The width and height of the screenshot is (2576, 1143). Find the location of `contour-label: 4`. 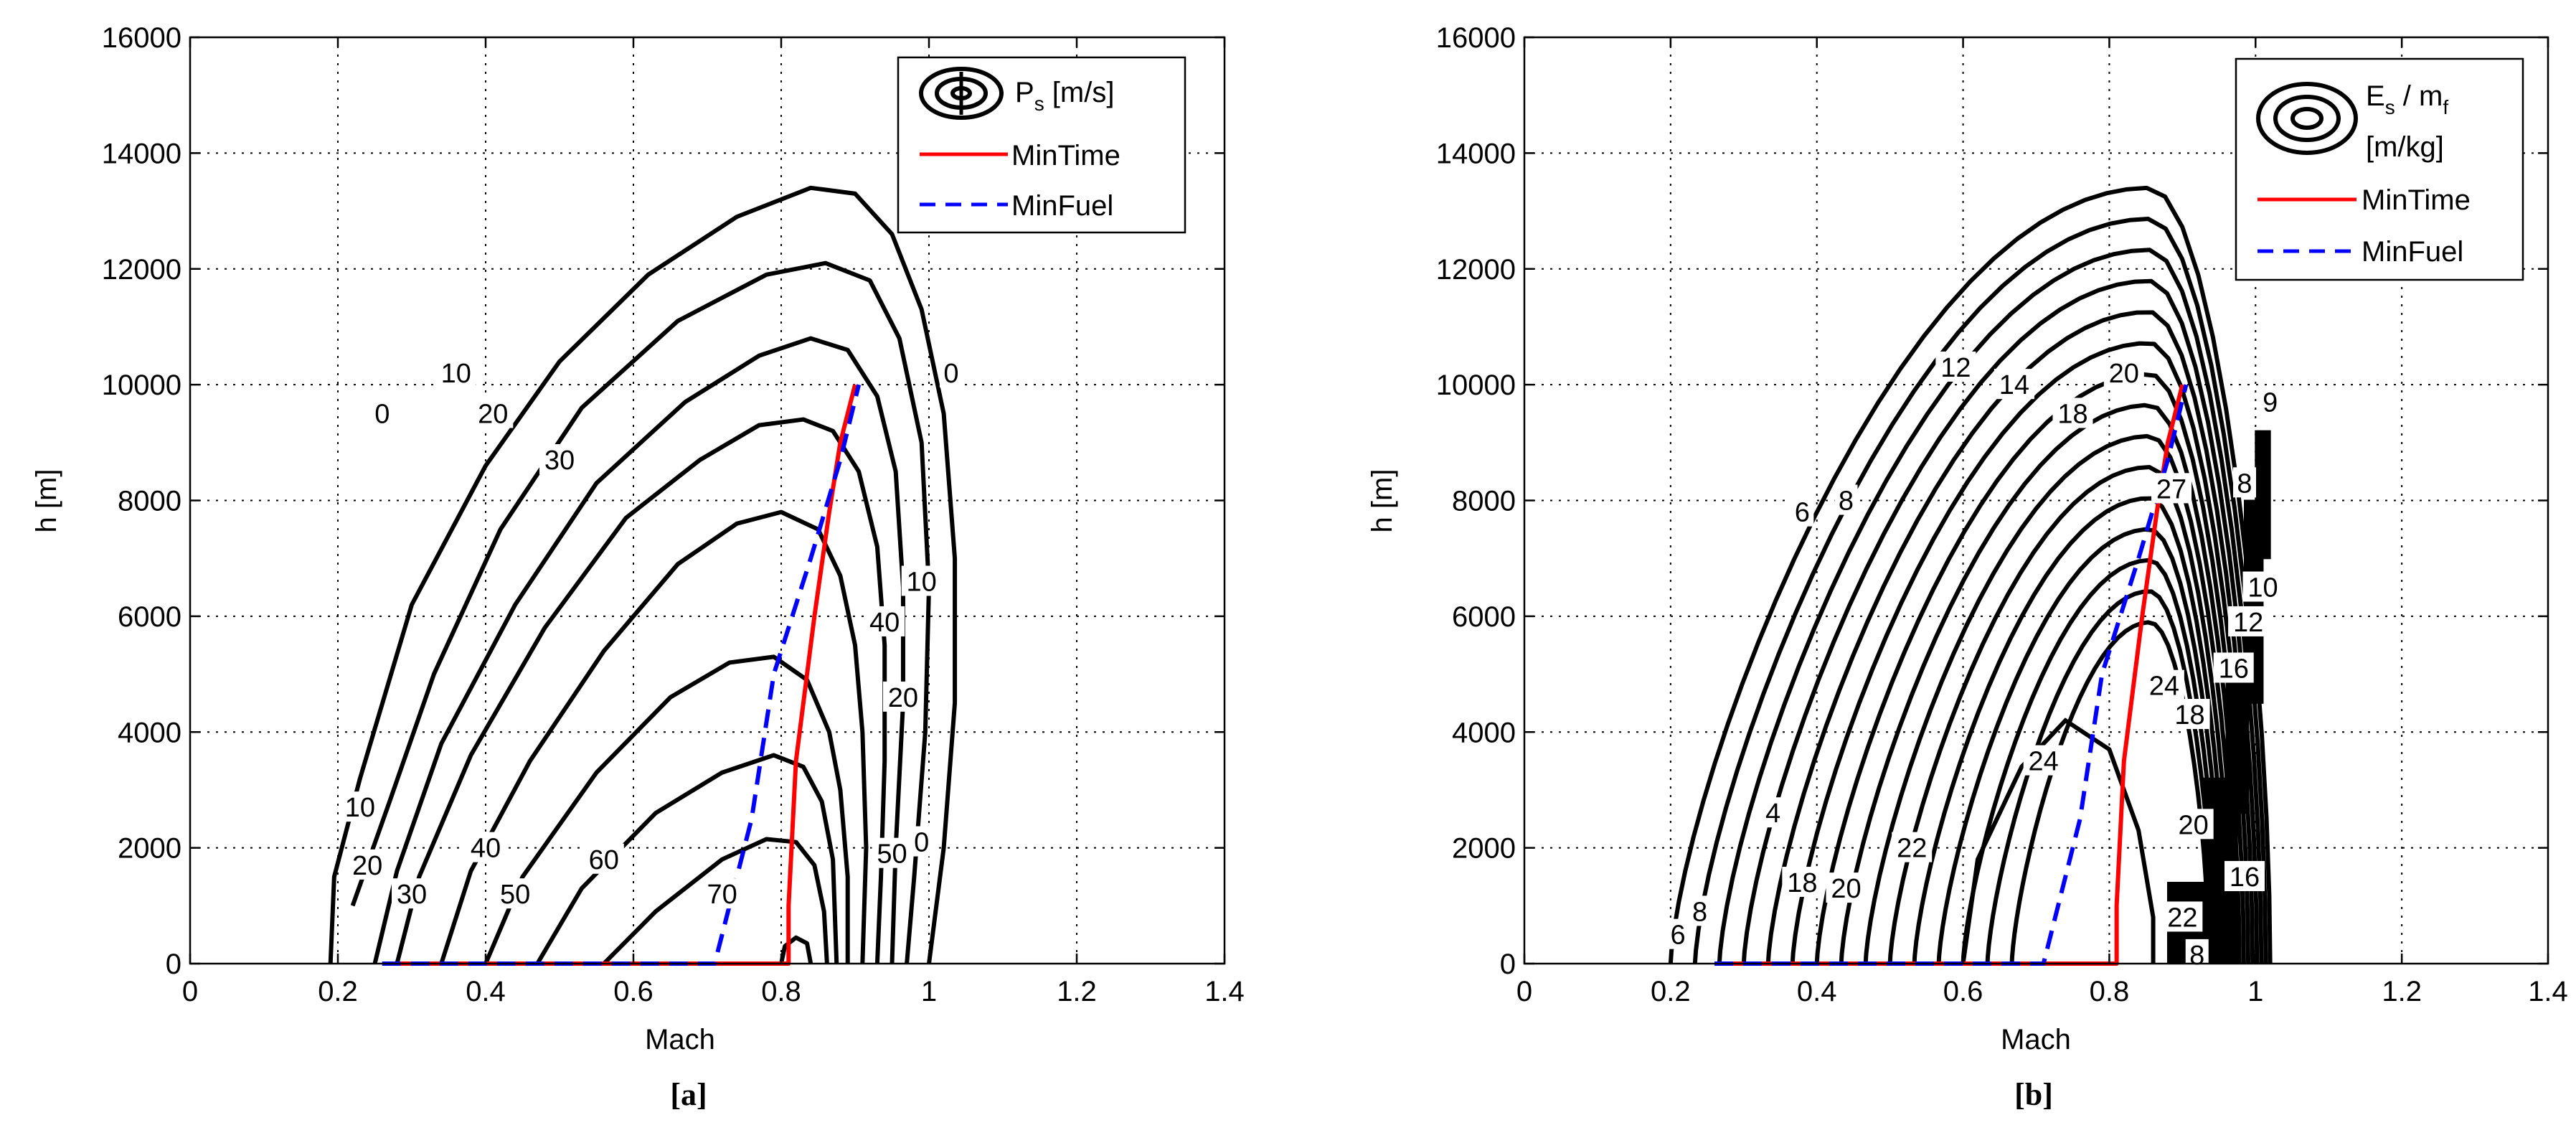

contour-label: 4 is located at coordinates (1772, 814).